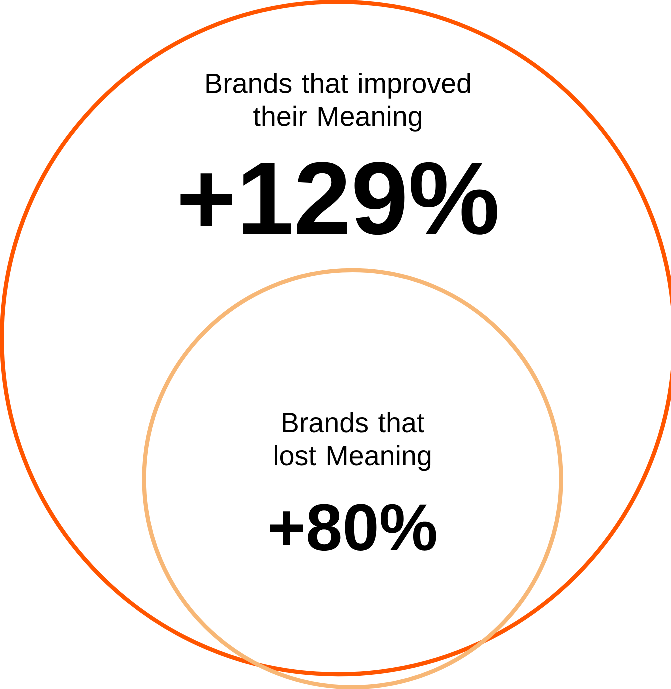  What do you see at coordinates (338, 102) in the screenshot?
I see `category-label: Brands that improved their Meaning` at bounding box center [338, 102].